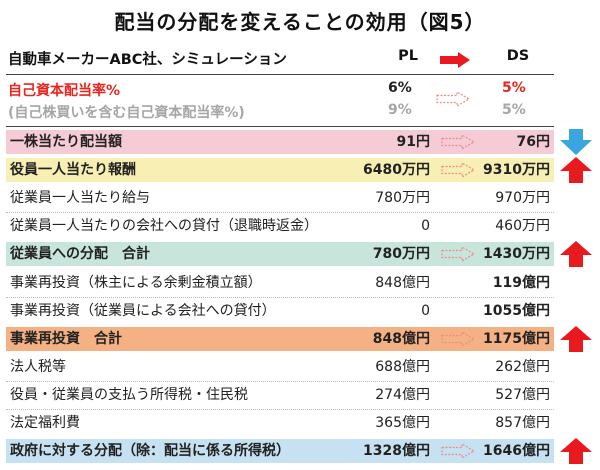 This screenshot has height=470, width=600. Describe the element at coordinates (576, 142) in the screenshot. I see `down-arrow-icon` at that location.